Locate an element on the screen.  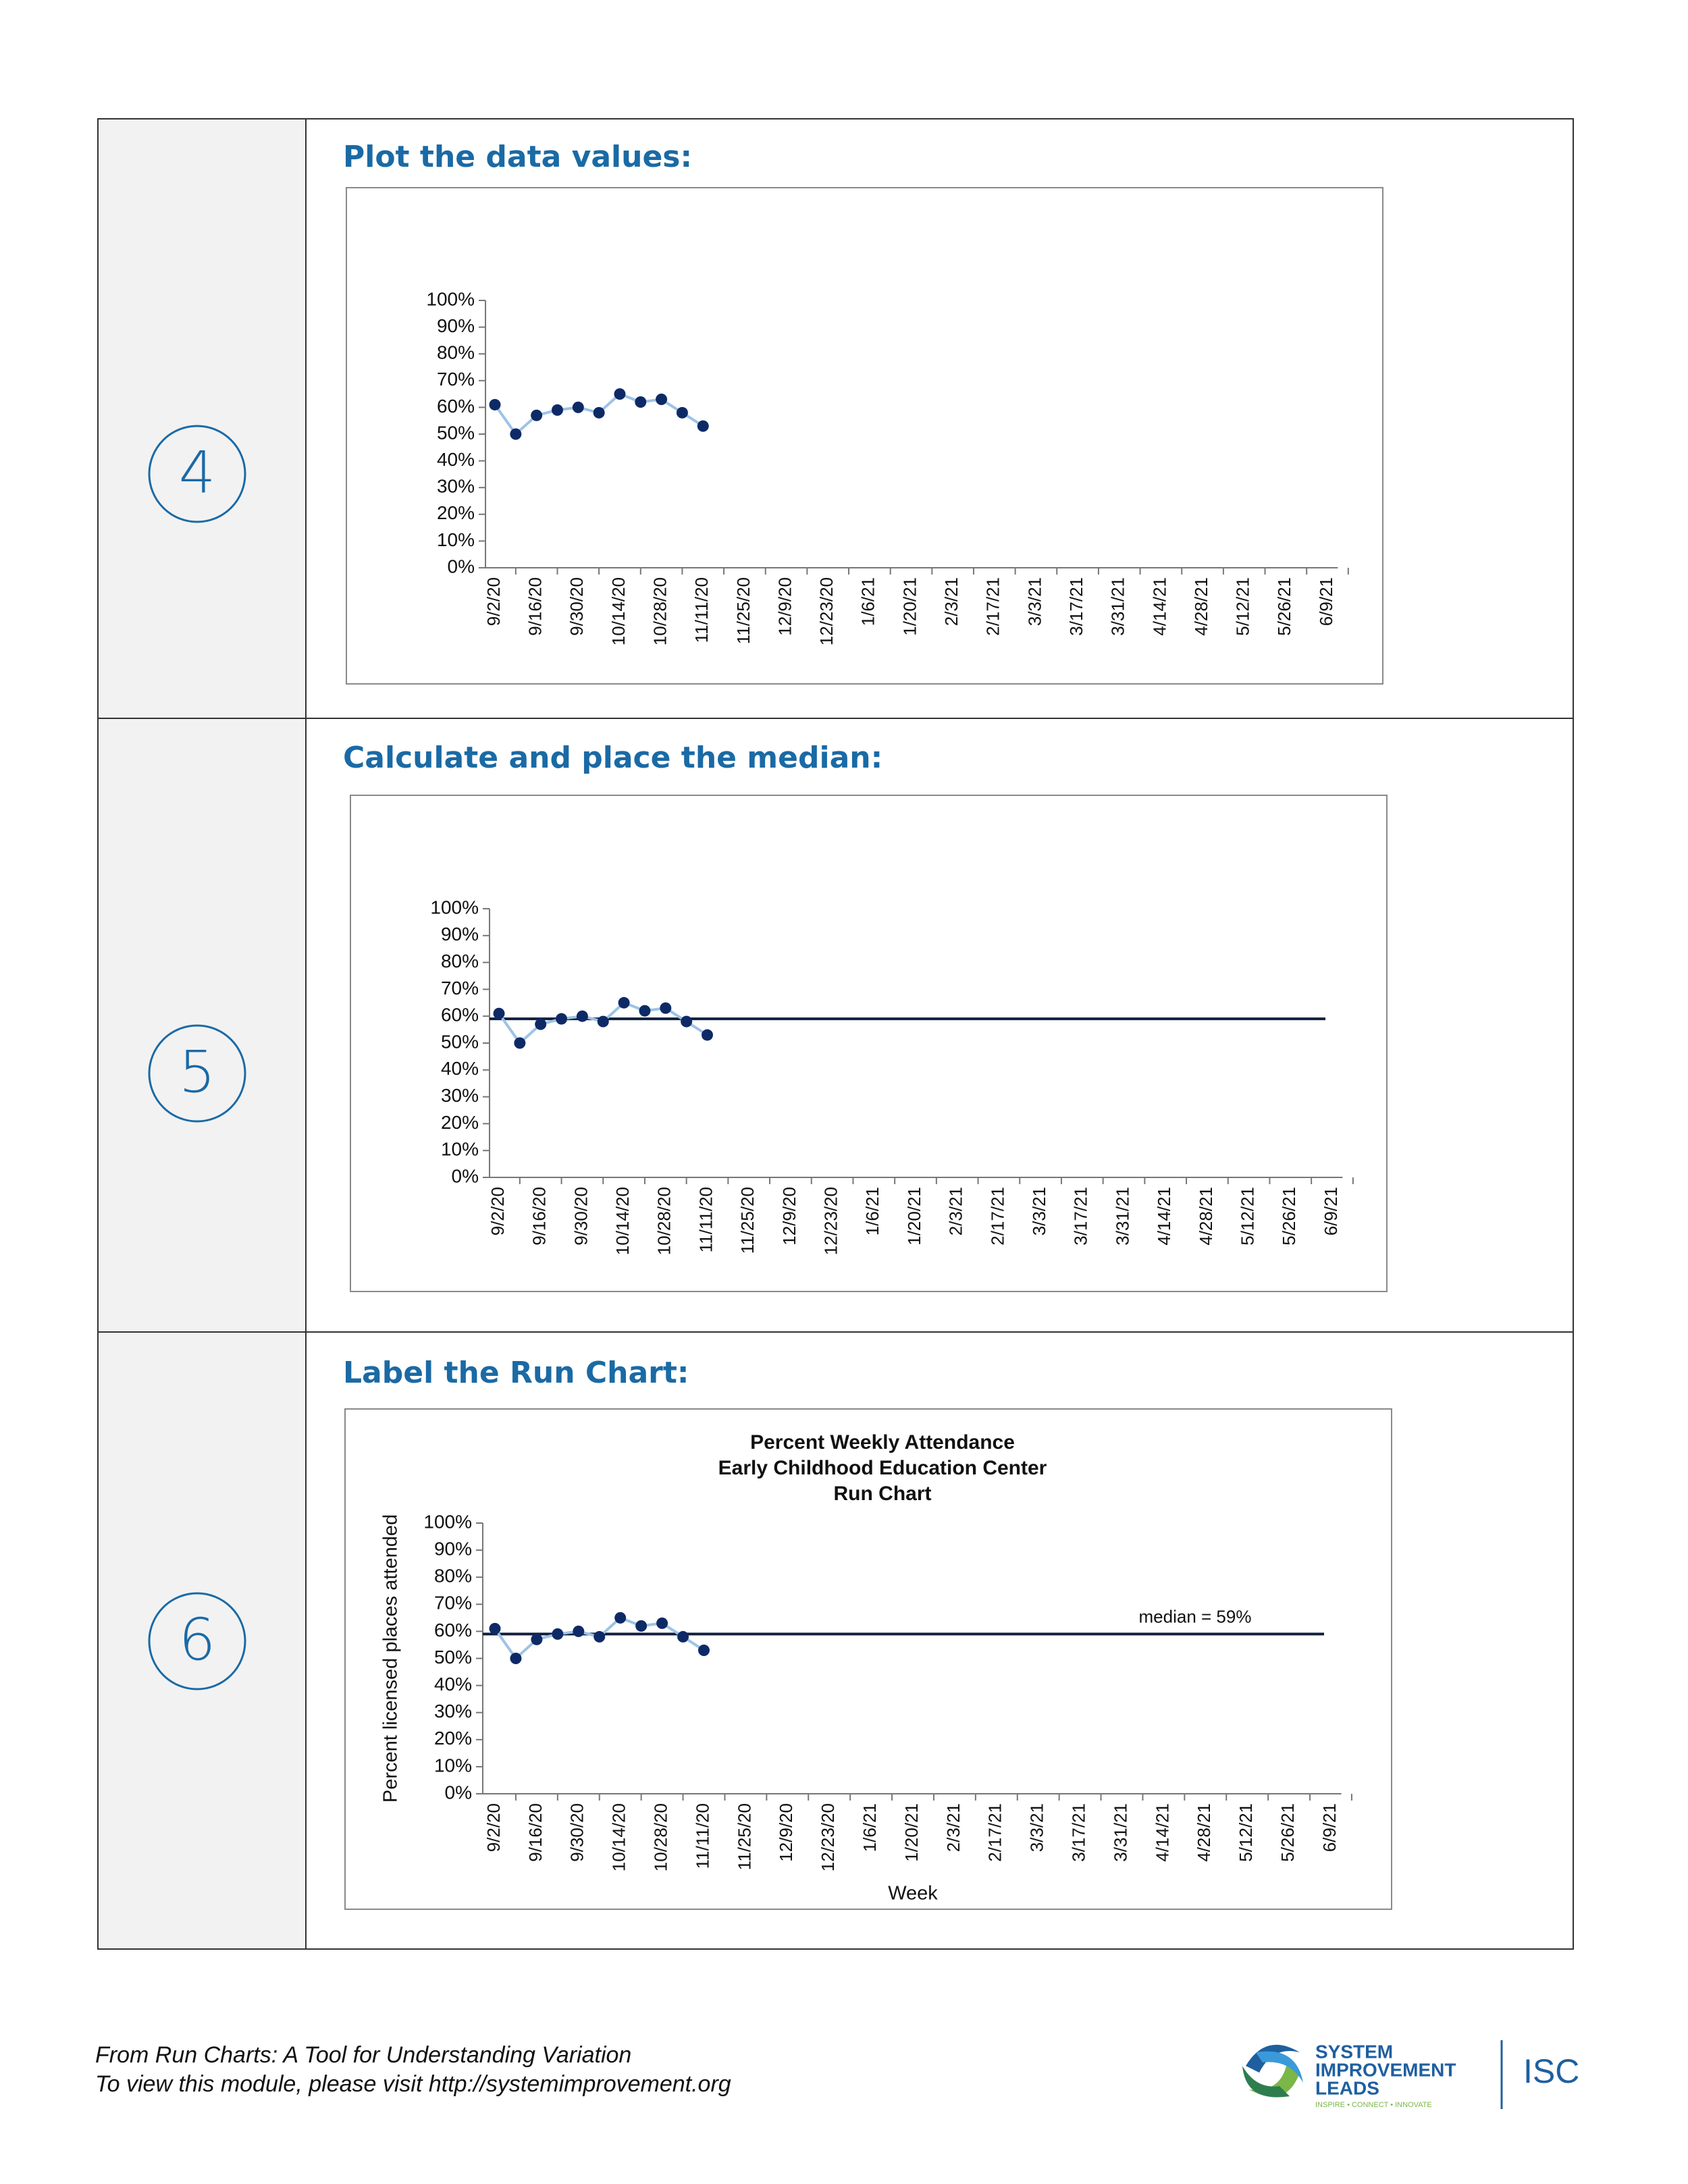
step-heading: Label the Run Chart: is located at coordinates (516, 1373).